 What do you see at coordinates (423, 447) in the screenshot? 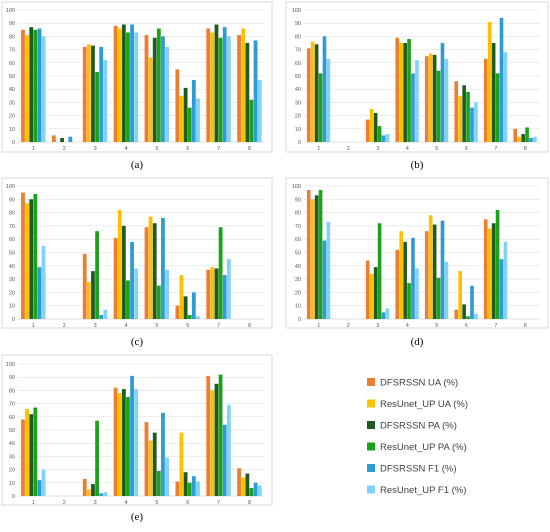
I see `legend-label: ResUnet_UP PA (%)` at bounding box center [423, 447].